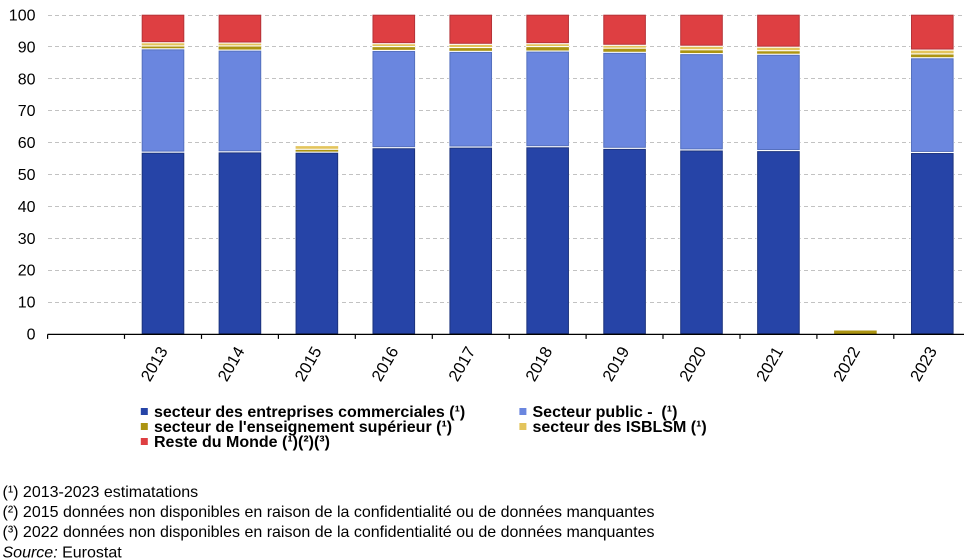  What do you see at coordinates (242, 442) in the screenshot?
I see `svg-text: Reste du Monde (¹)(²)(³)` at bounding box center [242, 442].